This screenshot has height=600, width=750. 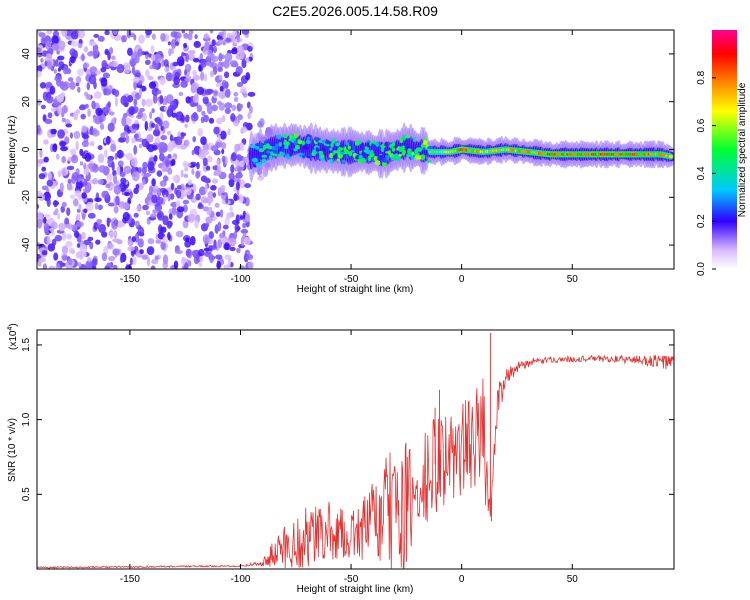 I want to click on colorbar-tick-label: 0.2, so click(x=701, y=221).